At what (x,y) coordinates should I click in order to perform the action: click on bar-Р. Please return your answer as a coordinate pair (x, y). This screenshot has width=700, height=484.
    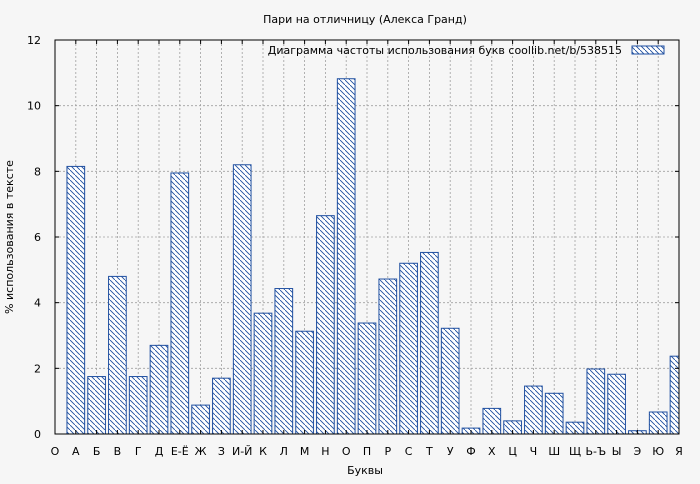
    Looking at the image, I should click on (388, 356).